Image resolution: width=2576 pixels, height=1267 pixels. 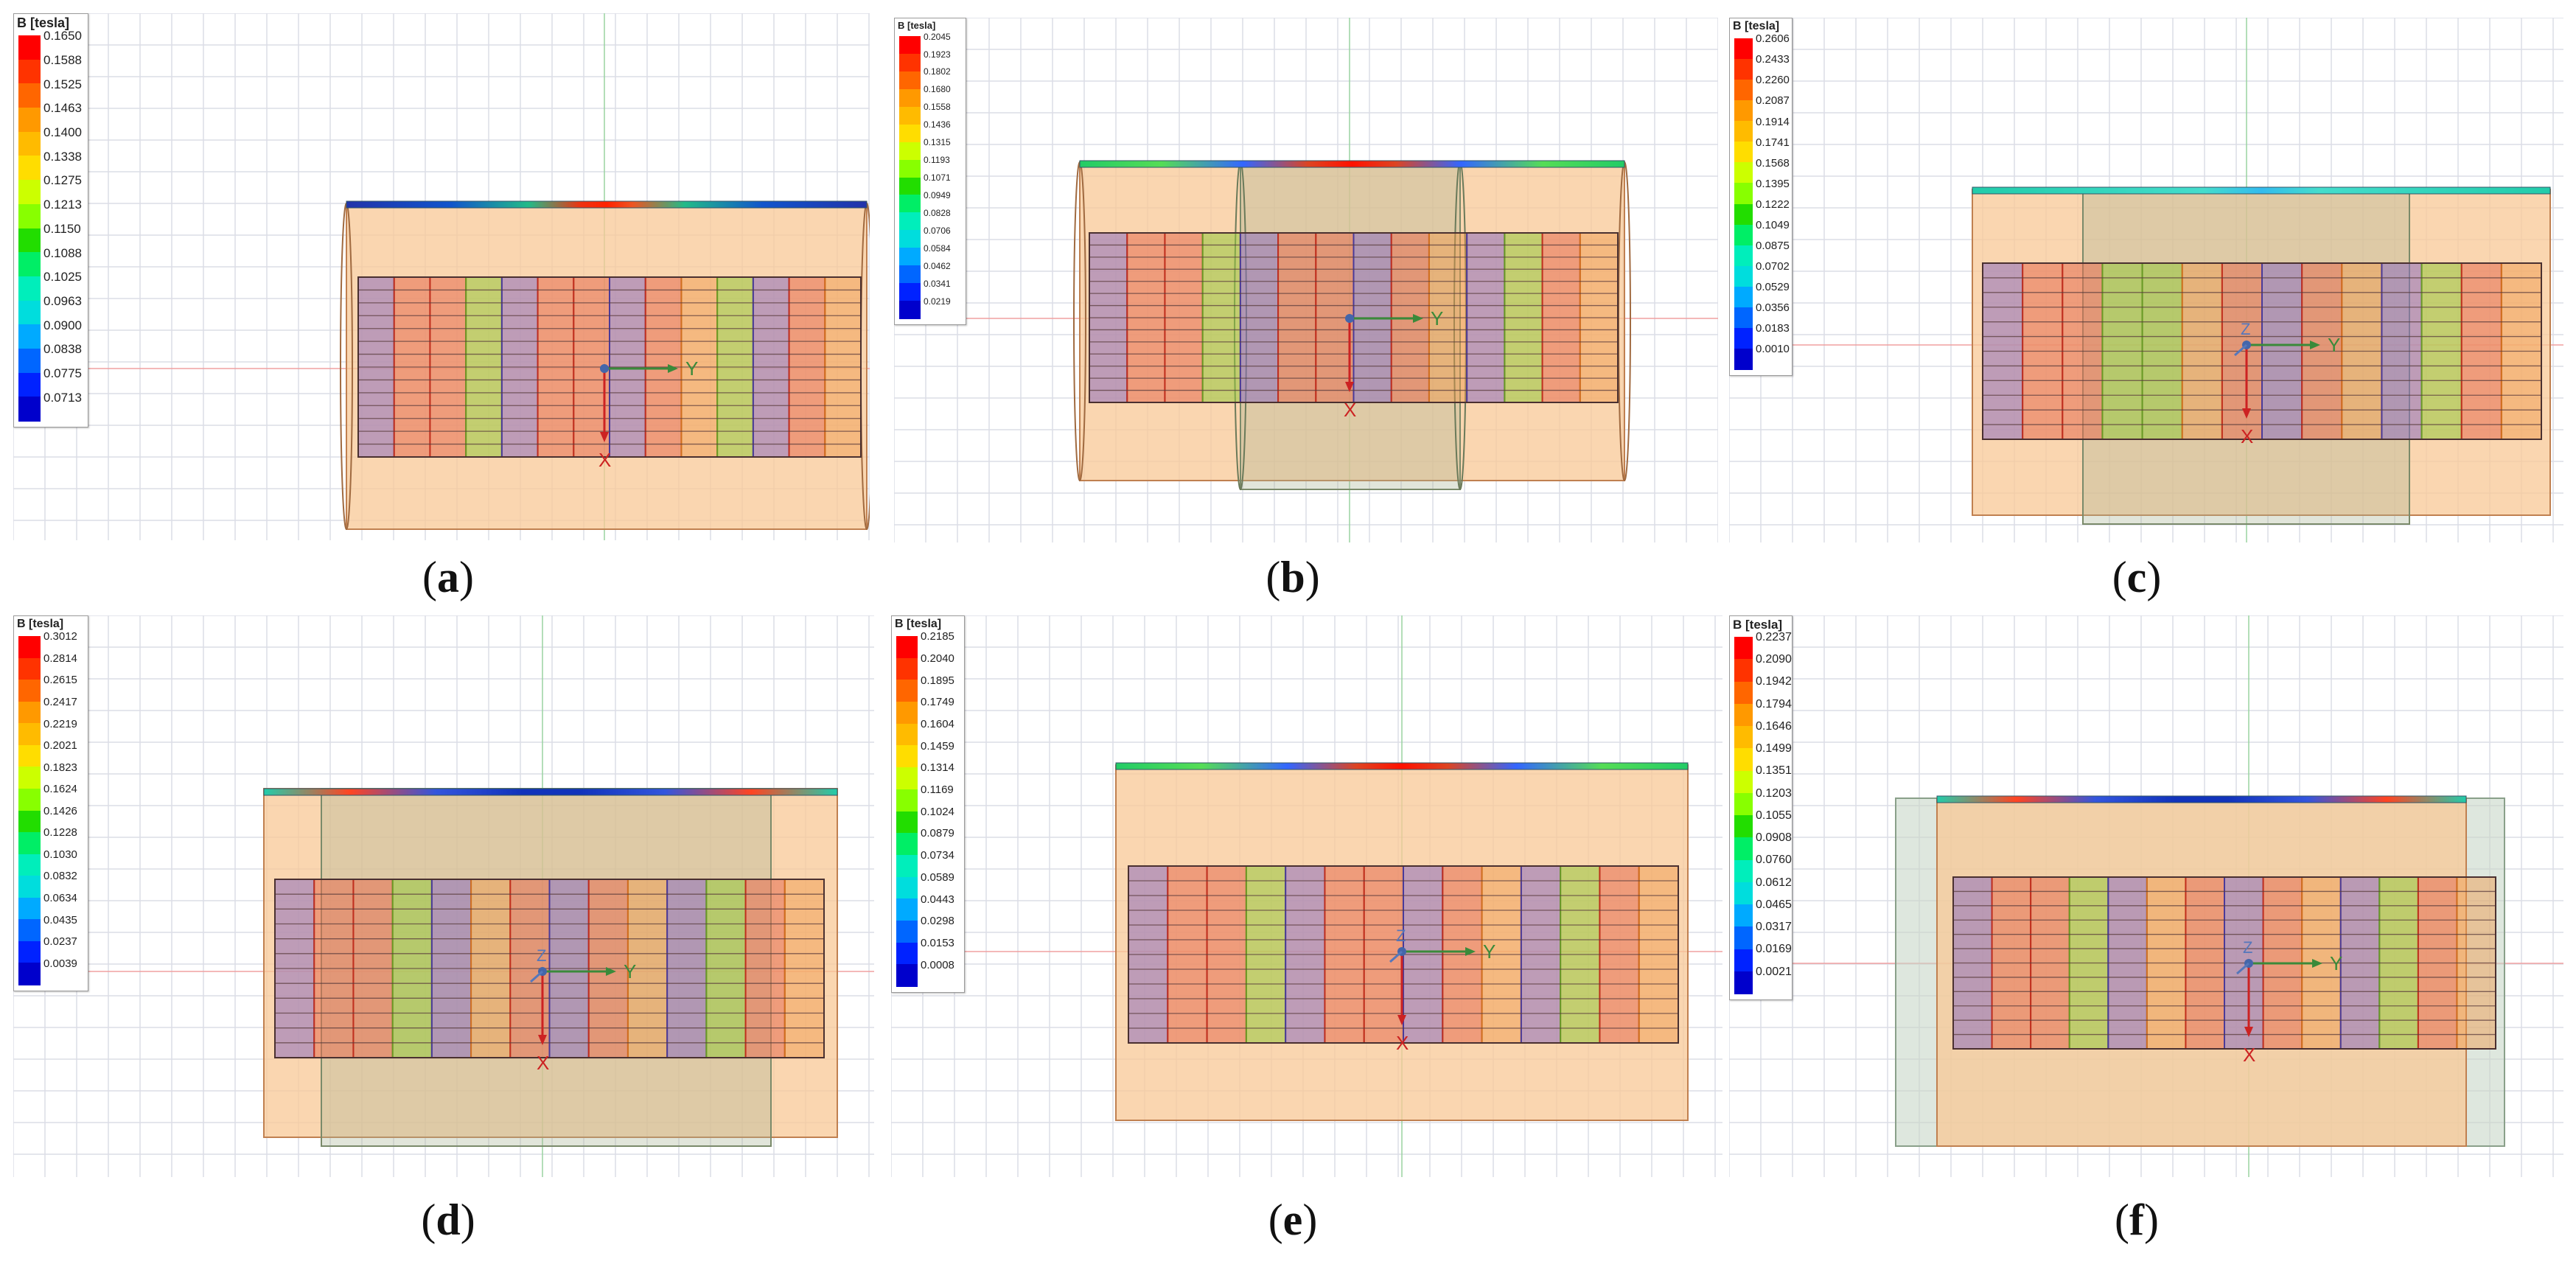 What do you see at coordinates (1393, 364) in the screenshot?
I see `coordinate-axes: YX` at bounding box center [1393, 364].